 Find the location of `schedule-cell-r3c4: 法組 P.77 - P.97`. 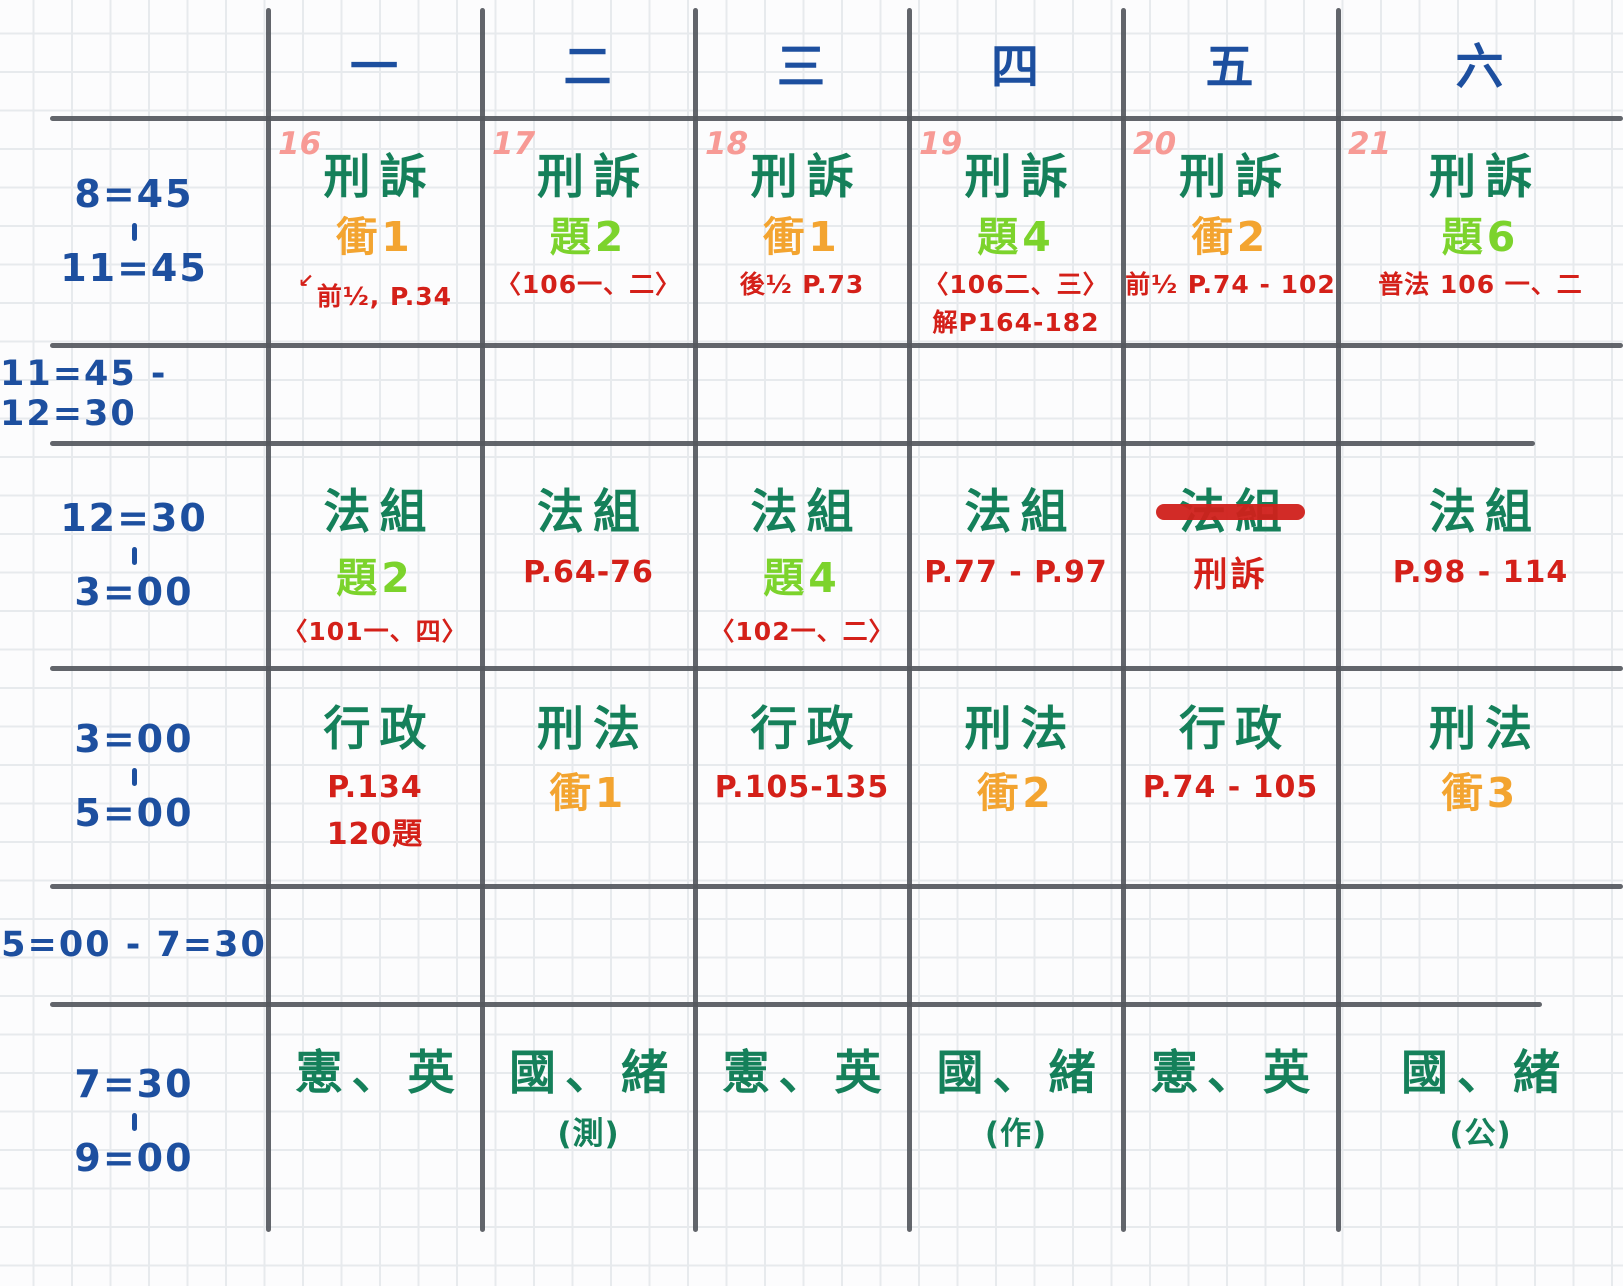

schedule-cell-r3c4: 法組 P.77 - P.97 is located at coordinates (1016, 555).